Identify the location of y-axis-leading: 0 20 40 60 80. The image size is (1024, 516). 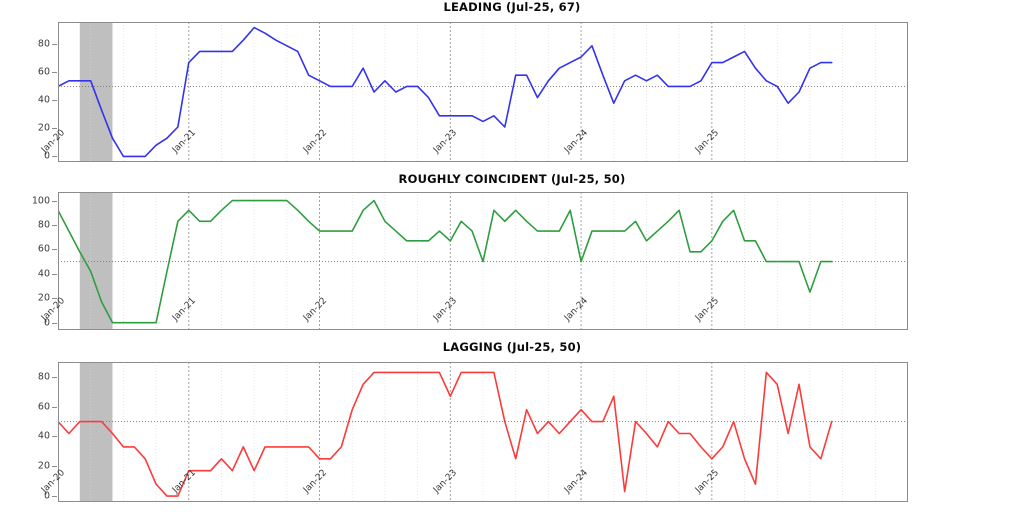
(29, 86).